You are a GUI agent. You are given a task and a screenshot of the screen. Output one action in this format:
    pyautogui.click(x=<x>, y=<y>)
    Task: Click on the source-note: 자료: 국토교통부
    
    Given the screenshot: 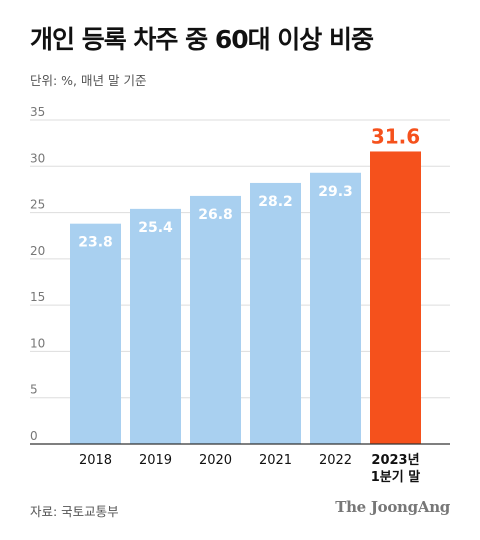 What is the action you would take?
    pyautogui.click(x=74, y=511)
    